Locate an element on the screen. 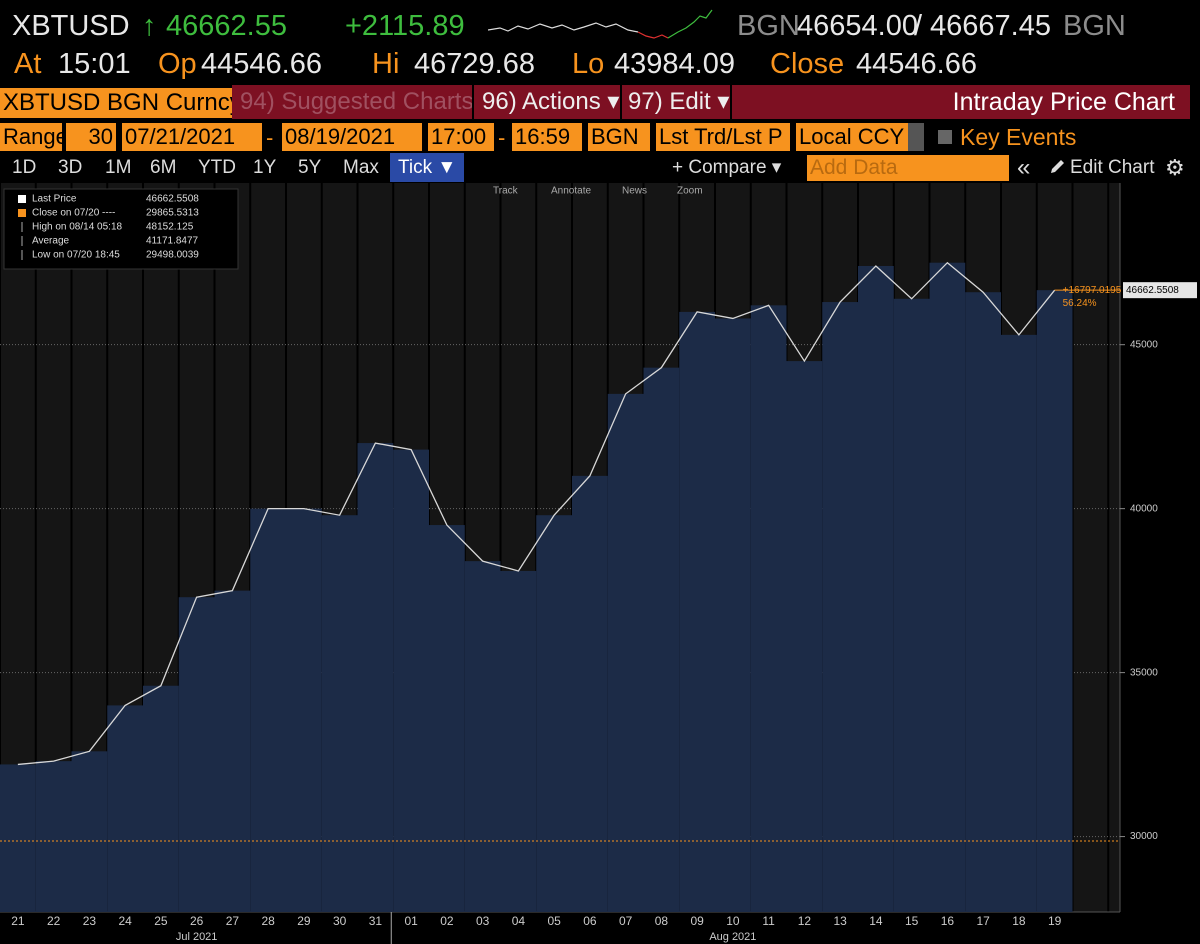 Image resolution: width=1200 pixels, height=944 pixels. period-button: 3D is located at coordinates (70, 167).